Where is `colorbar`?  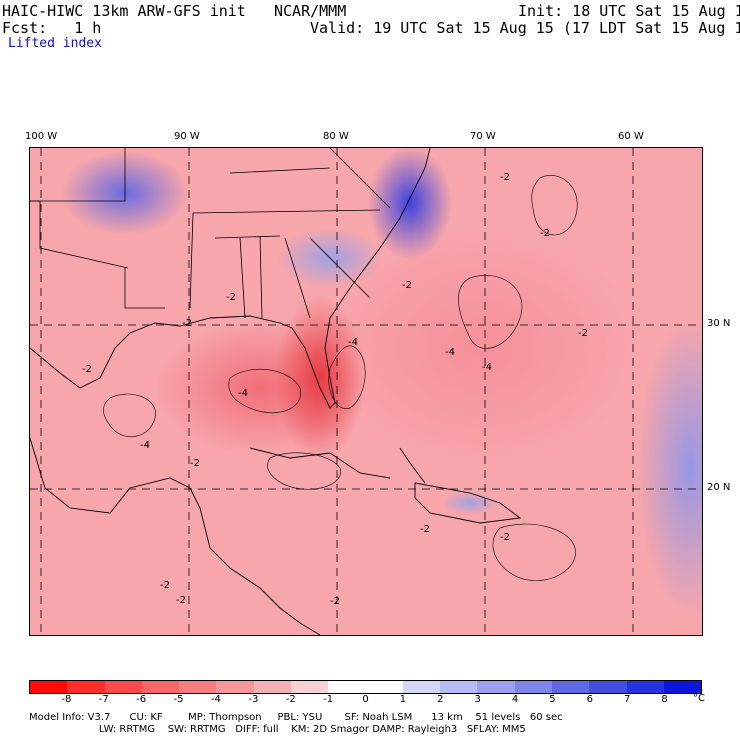
colorbar is located at coordinates (365, 687).